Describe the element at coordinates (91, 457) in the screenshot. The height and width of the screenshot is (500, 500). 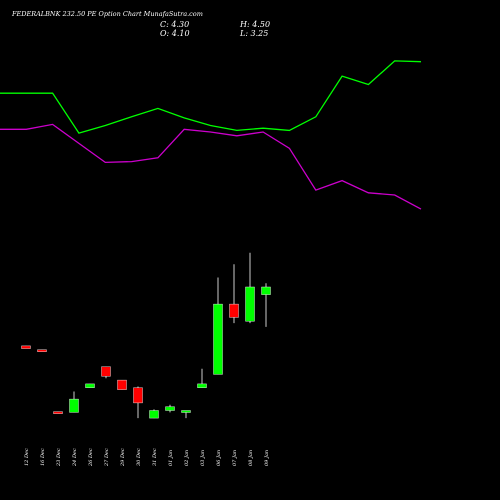
I see `x-tick-label: 26 Dec` at that location.